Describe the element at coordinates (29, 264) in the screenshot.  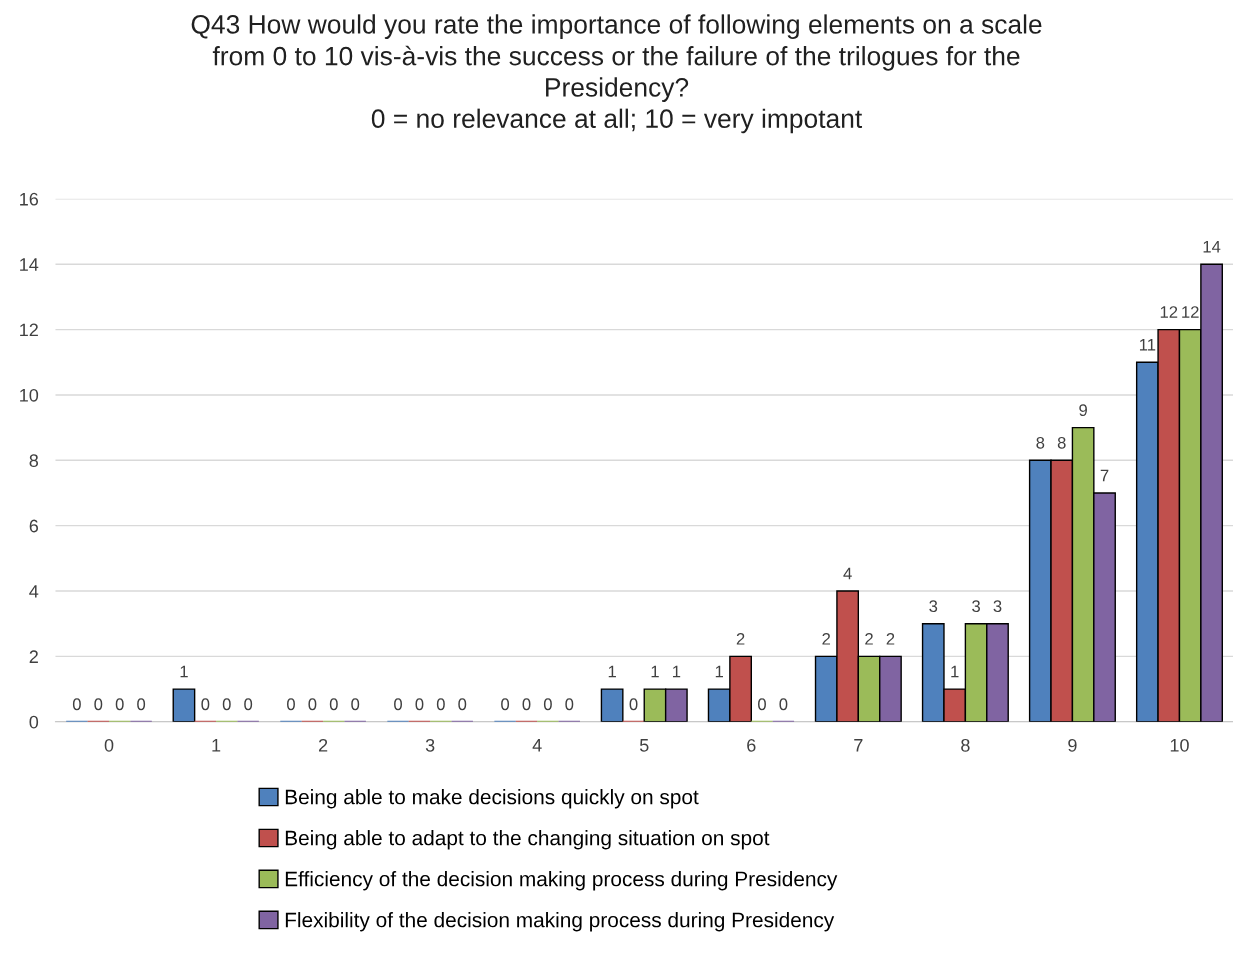
I see `y-tick-label: 14` at that location.